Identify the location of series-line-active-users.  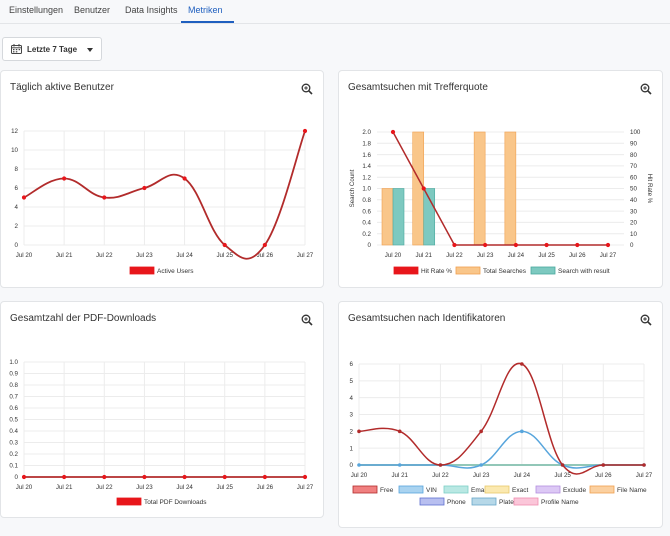
(164, 195).